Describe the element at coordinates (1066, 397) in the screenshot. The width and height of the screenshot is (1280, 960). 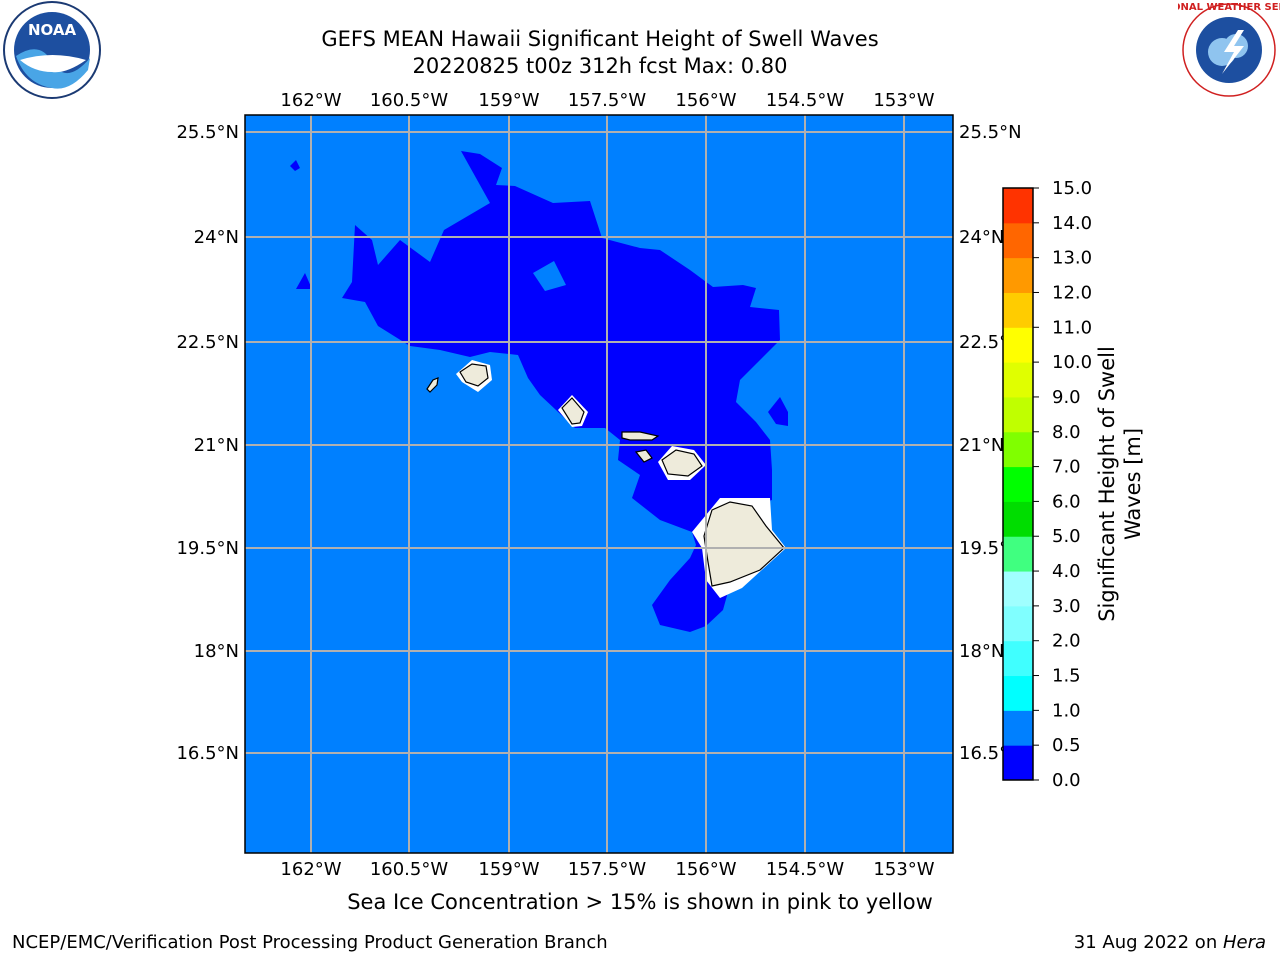
I see `colorbar-tick-label: 9.0` at that location.